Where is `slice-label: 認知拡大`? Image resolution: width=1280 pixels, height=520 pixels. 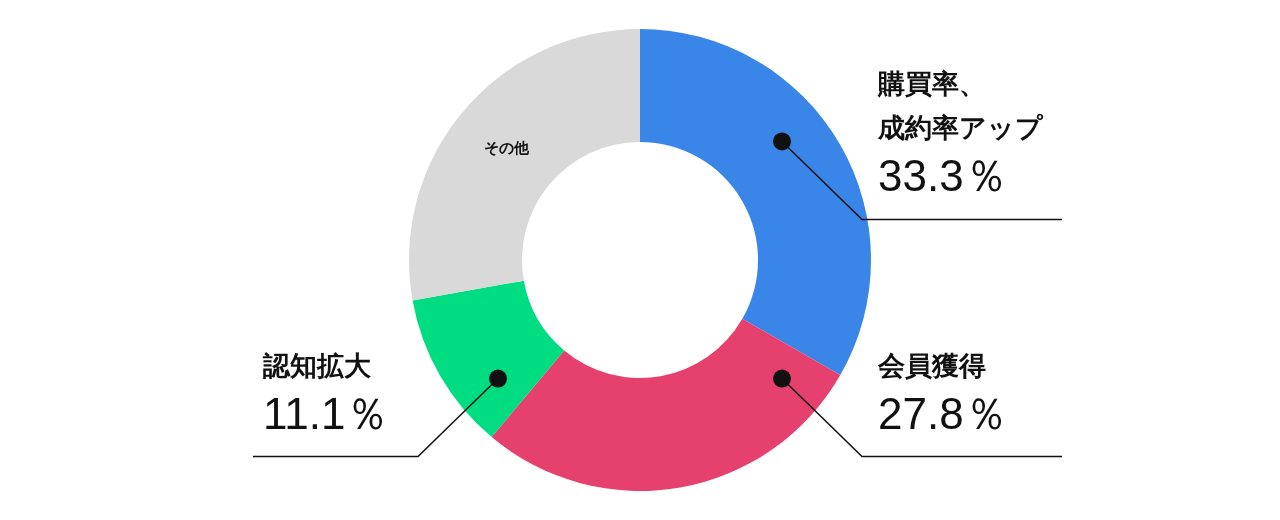
slice-label: 認知拡大 is located at coordinates (317, 365).